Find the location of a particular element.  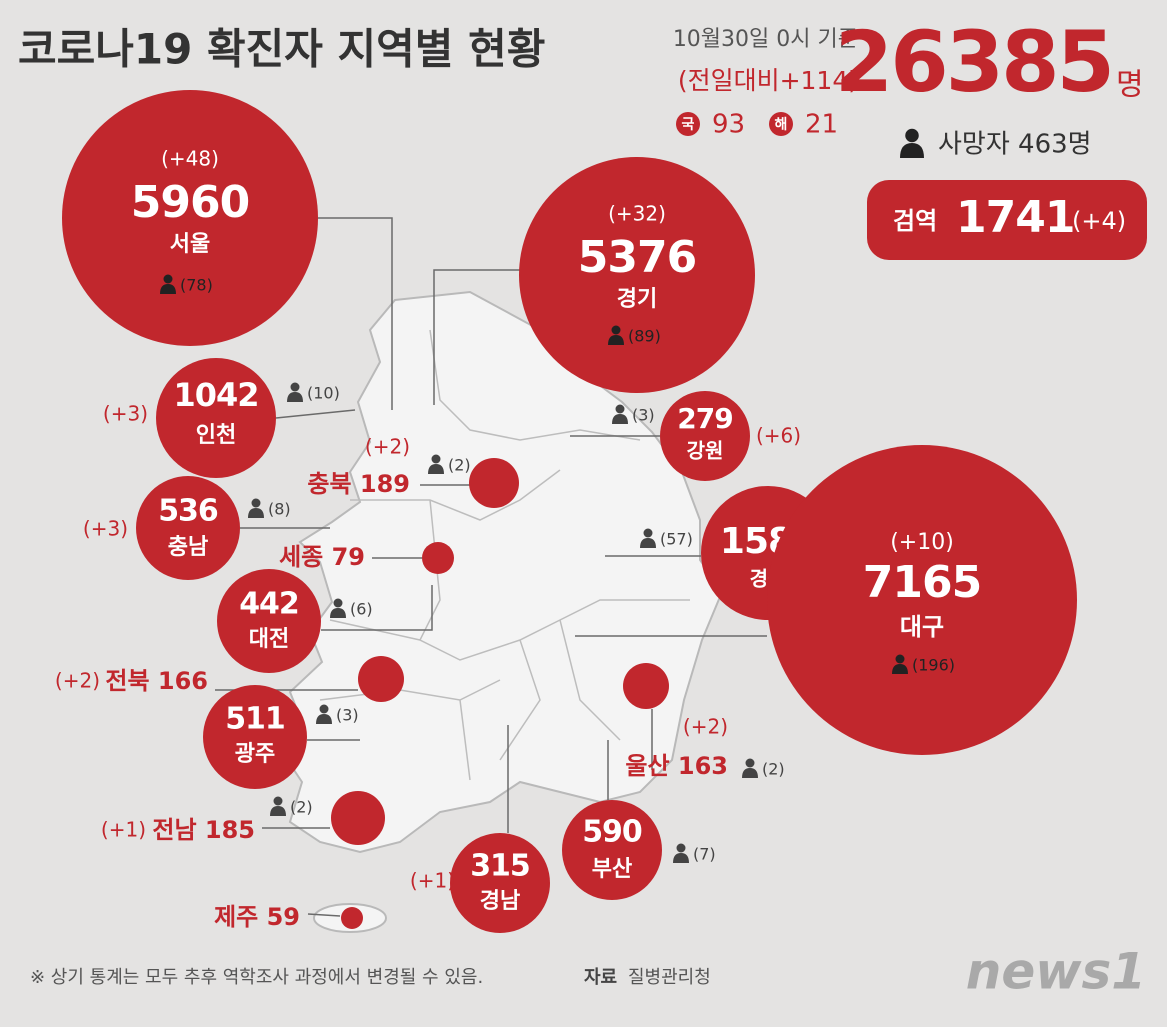

region: 5376 경기 (+32) (89) is located at coordinates (637, 275).